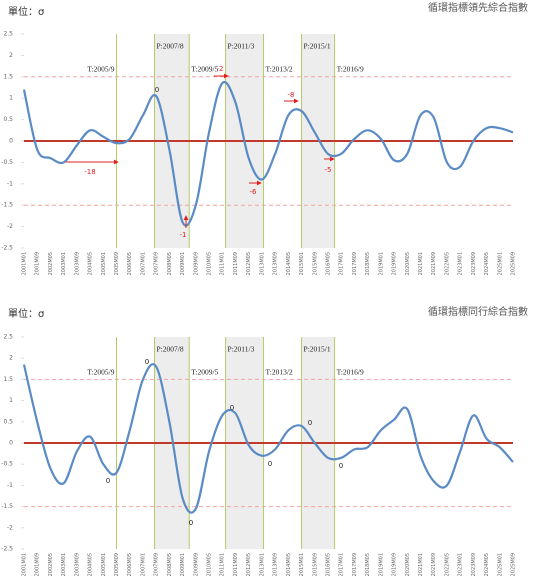  I want to click on x-tick-label: 2011M09, so click(236, 564).